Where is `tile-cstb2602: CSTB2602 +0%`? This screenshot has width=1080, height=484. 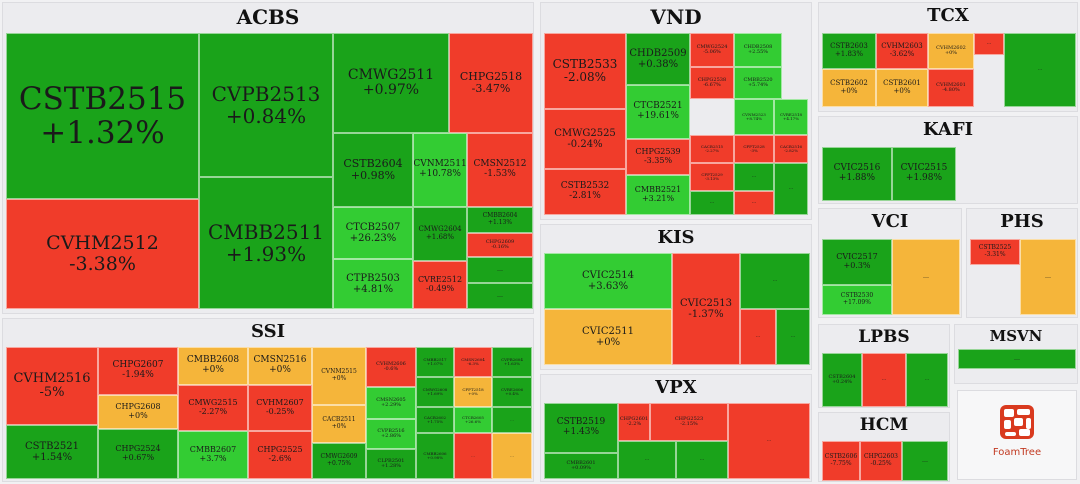
tile-cstb2602: CSTB2602 +0% is located at coordinates (849, 88).